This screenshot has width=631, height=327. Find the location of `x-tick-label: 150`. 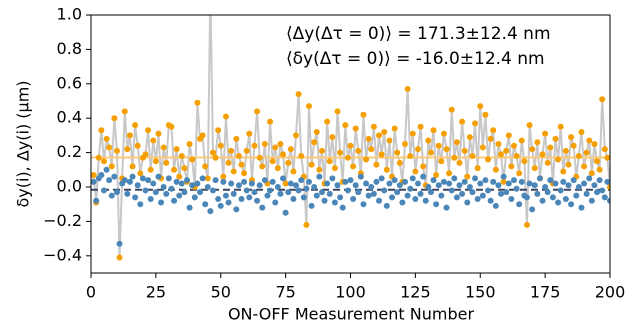

x-tick-label: 150 is located at coordinates (480, 292).